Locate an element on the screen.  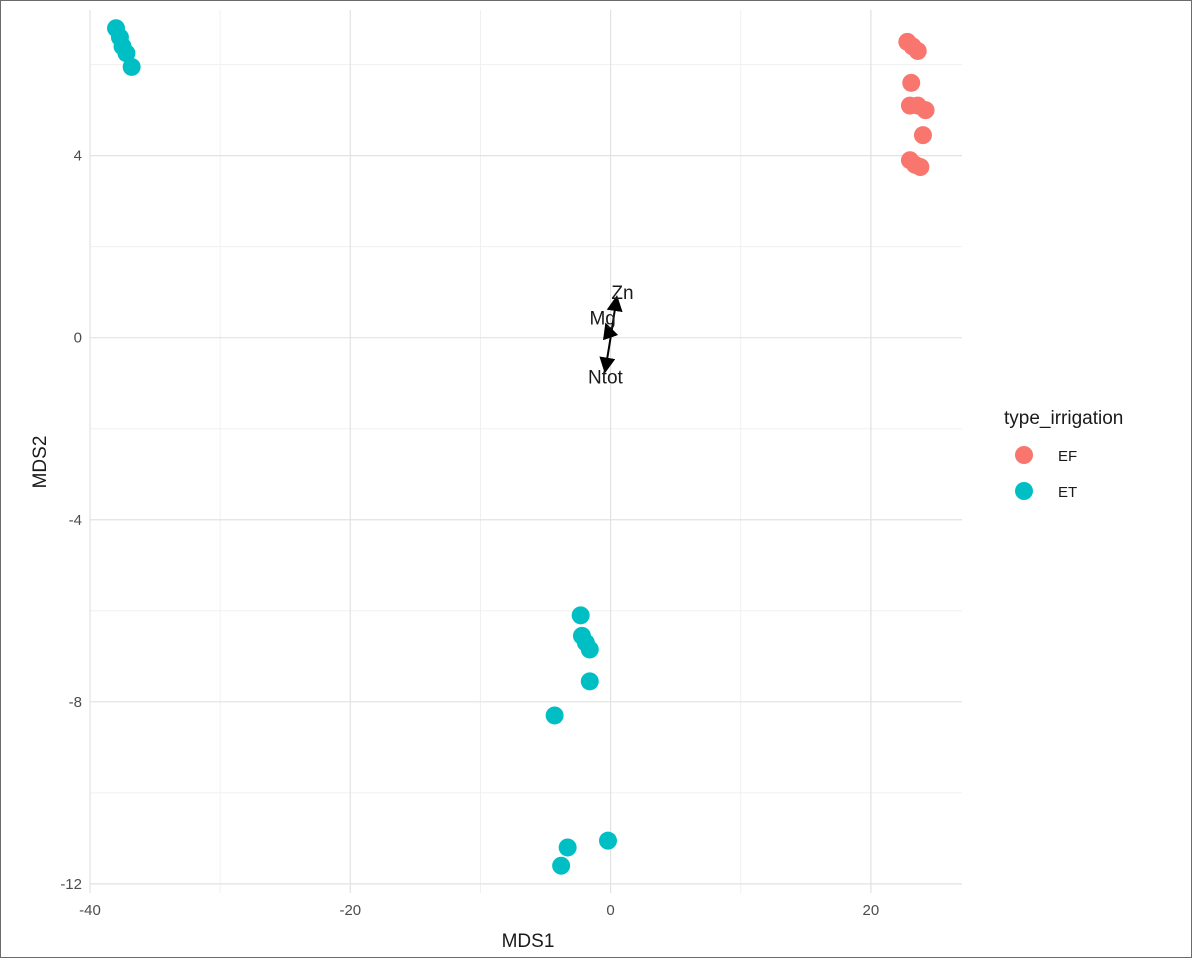
legend-label-et: ET is located at coordinates (1067, 492).